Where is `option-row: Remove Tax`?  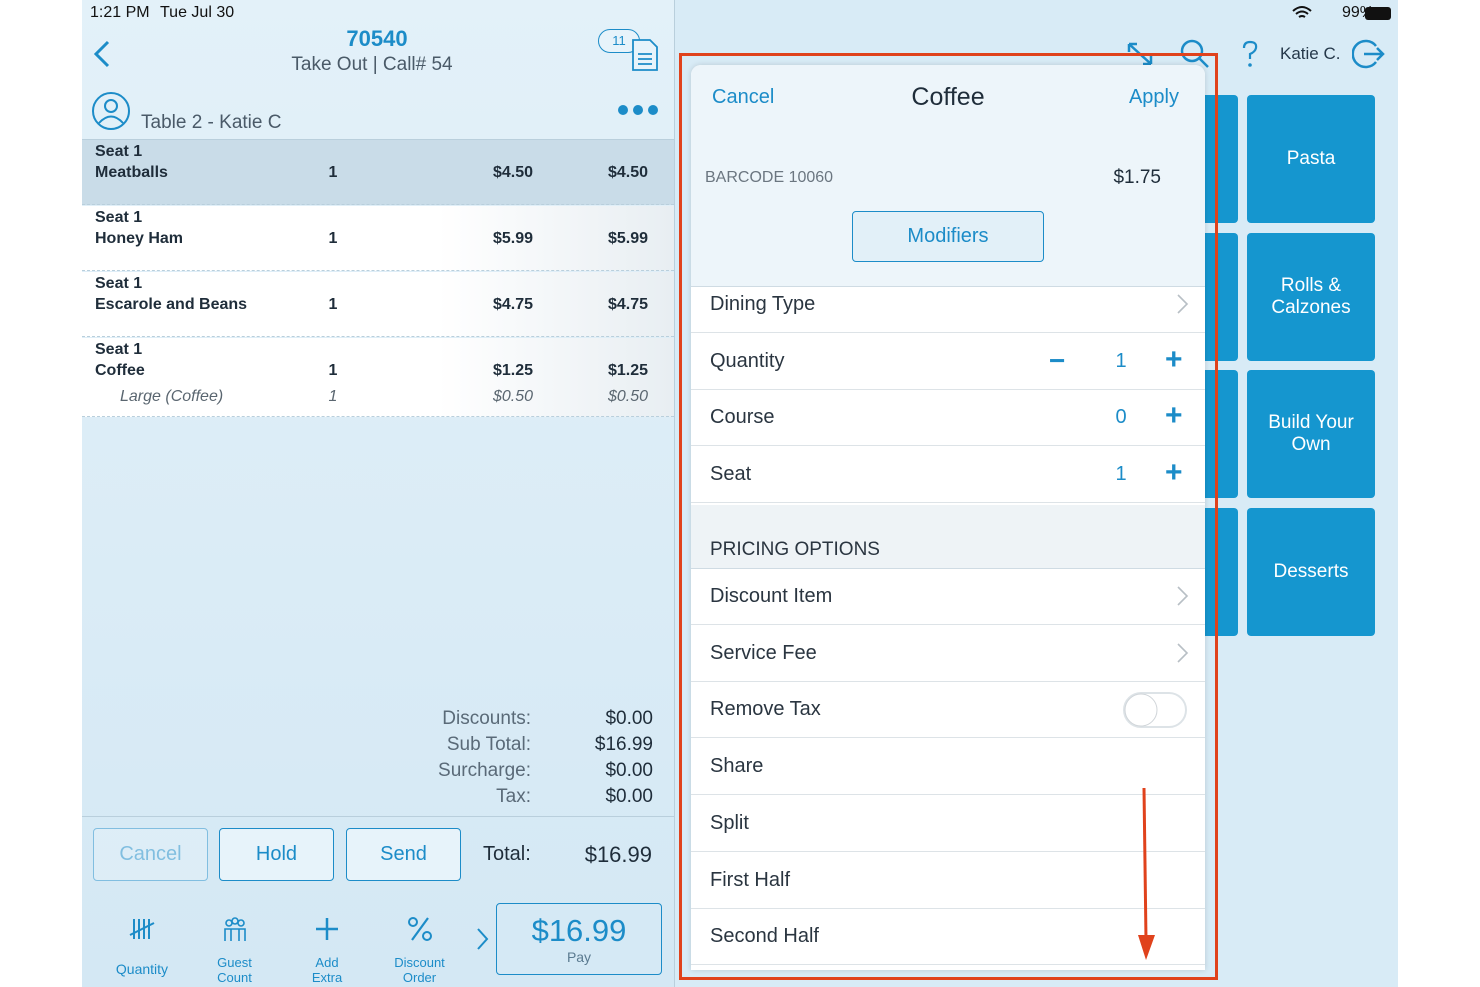
option-row: Remove Tax is located at coordinates (948, 710).